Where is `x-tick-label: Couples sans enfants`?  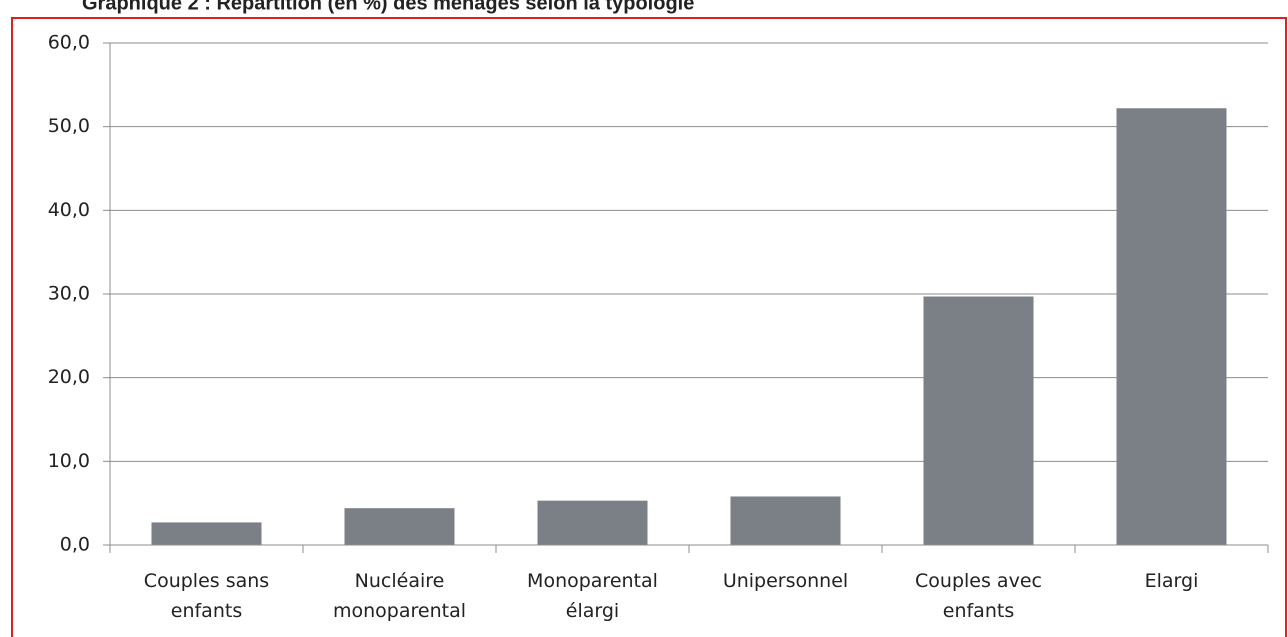
x-tick-label: Couples sans enfants is located at coordinates (206, 596).